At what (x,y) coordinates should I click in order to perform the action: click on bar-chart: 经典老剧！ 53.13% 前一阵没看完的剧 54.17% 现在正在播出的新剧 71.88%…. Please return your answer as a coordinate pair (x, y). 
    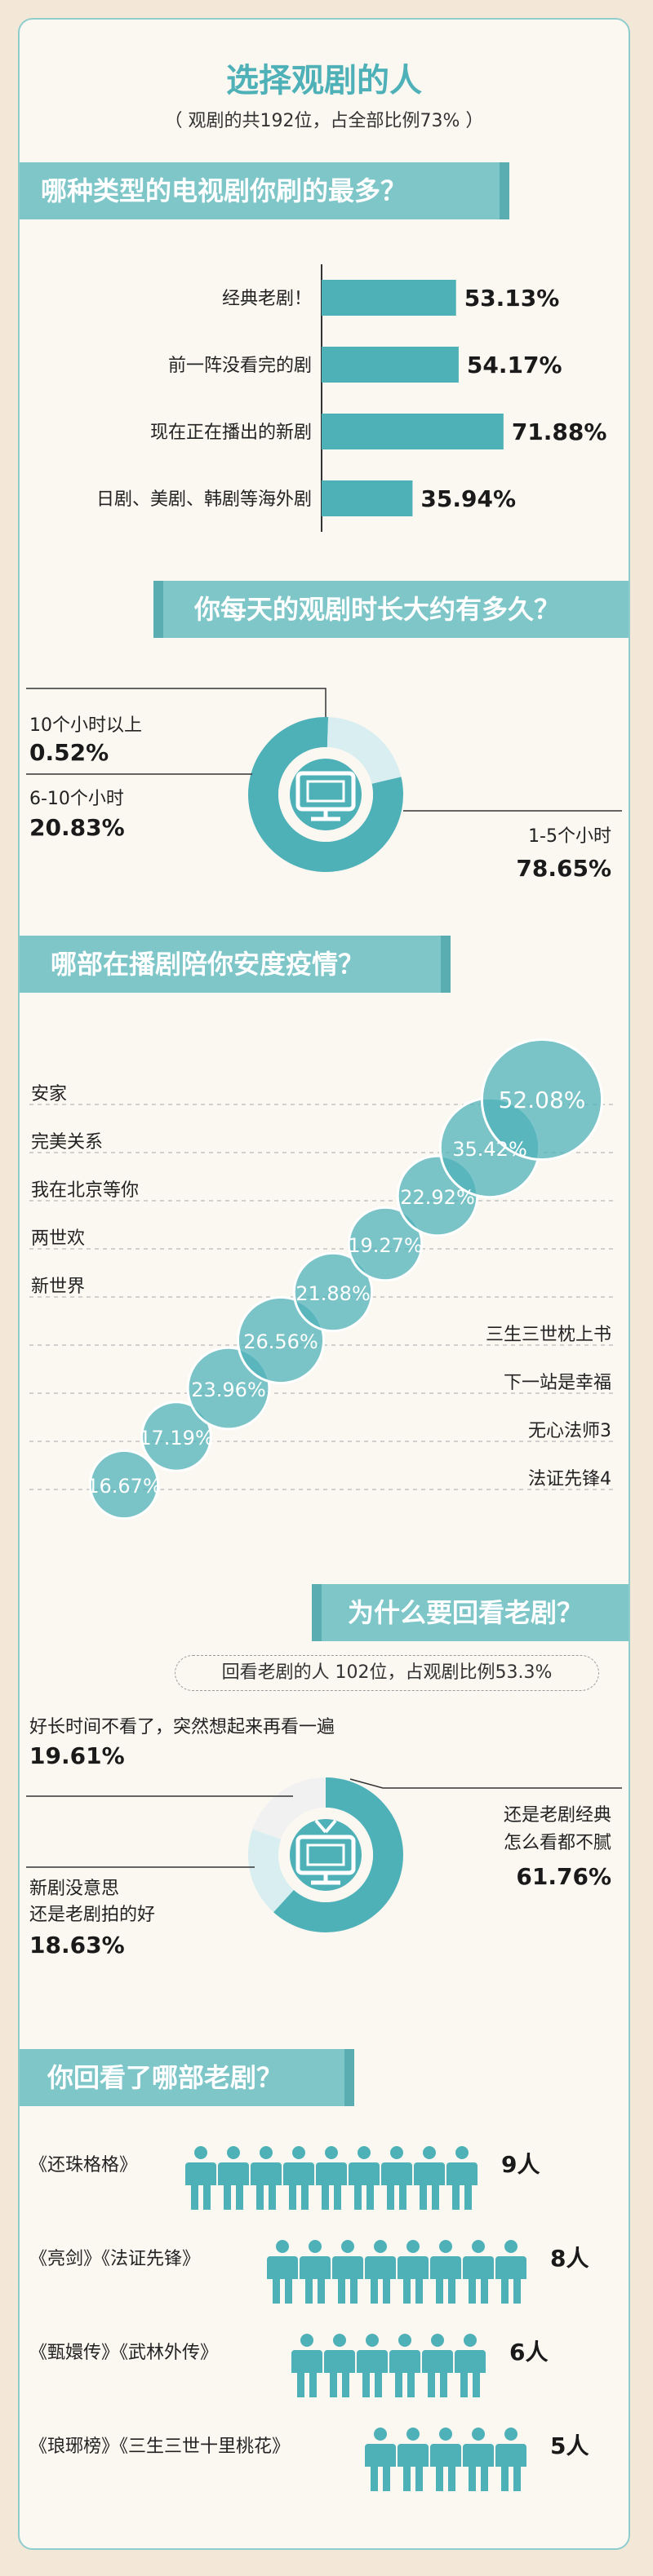
    Looking at the image, I should click on (351, 398).